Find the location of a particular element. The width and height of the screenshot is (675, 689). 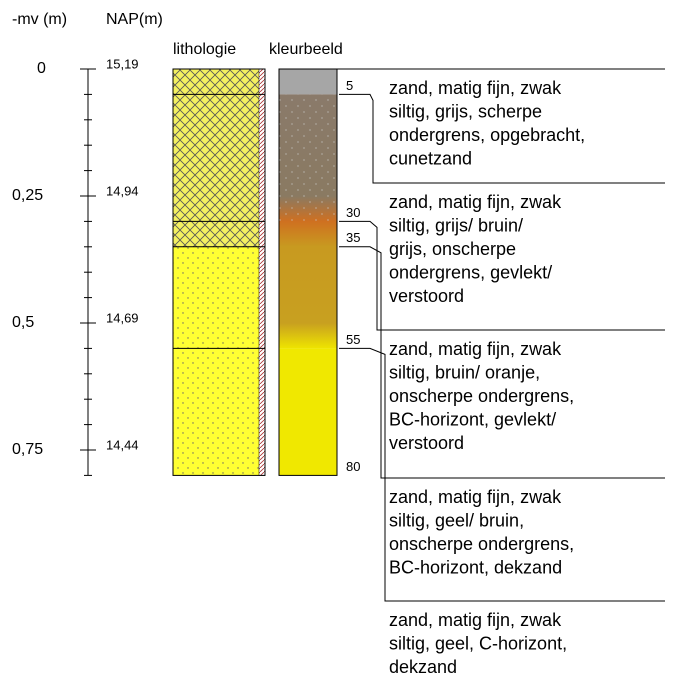

color-header: kleurbeeld is located at coordinates (306, 49).